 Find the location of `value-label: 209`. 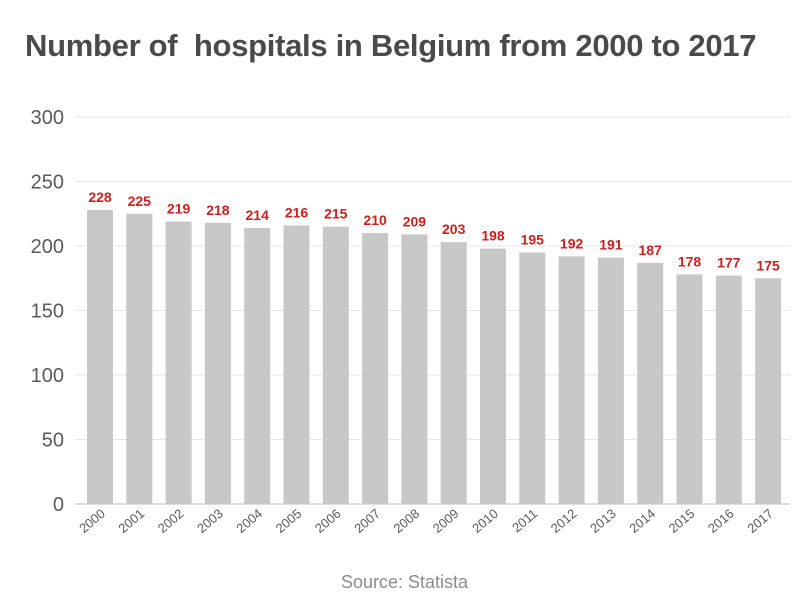

value-label: 209 is located at coordinates (415, 221).